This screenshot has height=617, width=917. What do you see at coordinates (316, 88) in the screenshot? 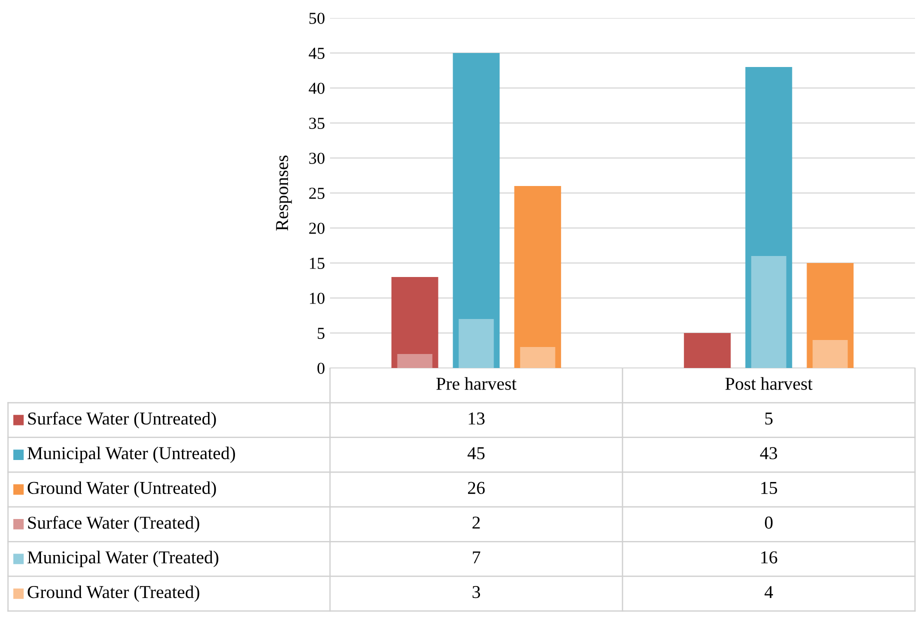
I see `y-tick-label: 40` at bounding box center [316, 88].